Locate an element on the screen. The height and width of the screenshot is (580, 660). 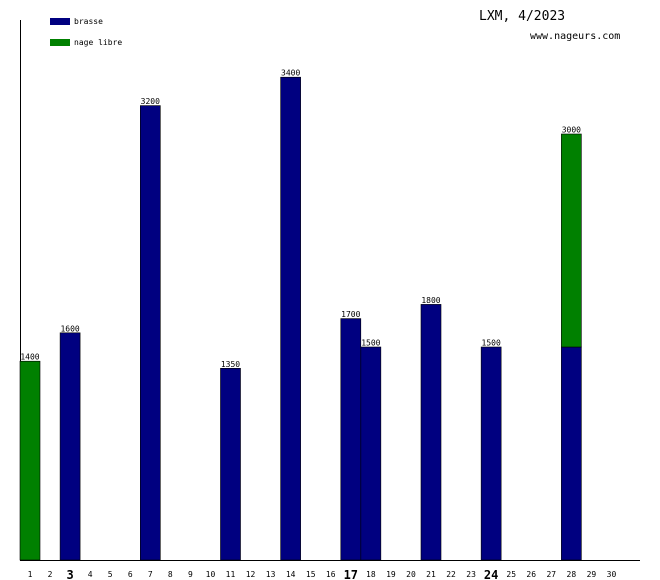
data-label-1: 1400 is located at coordinates (29, 357).